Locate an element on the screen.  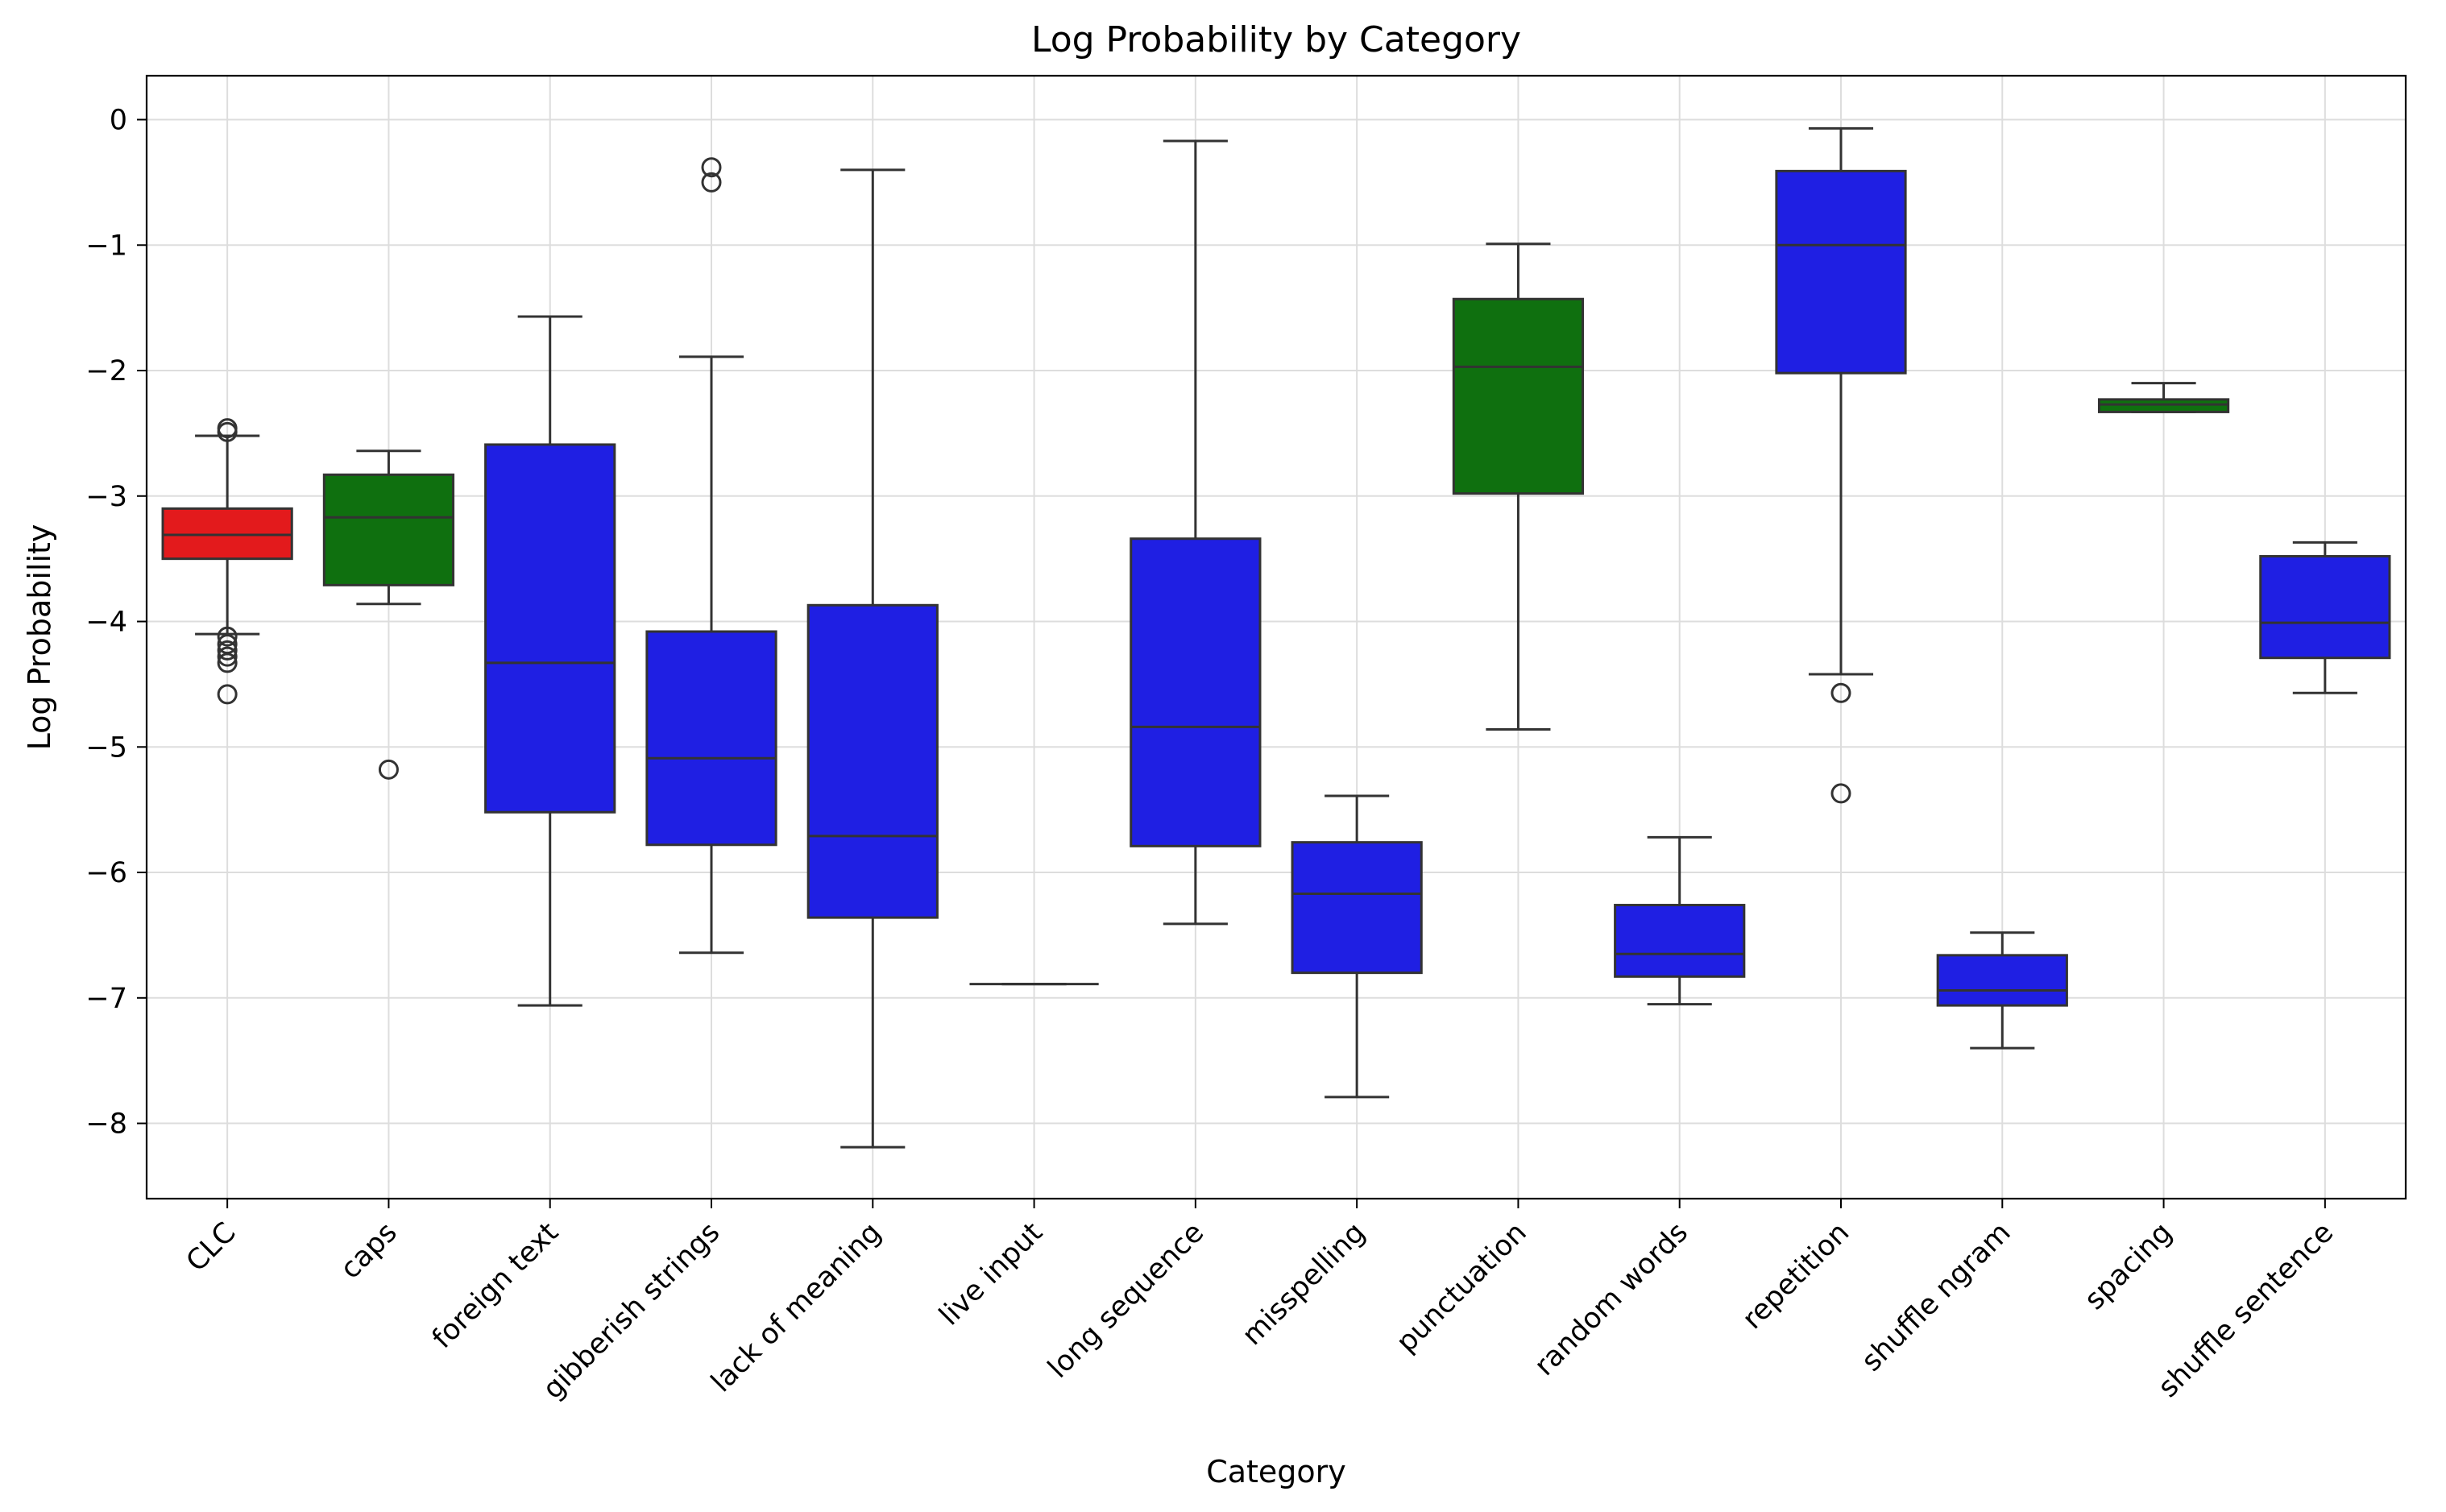
box-repetition is located at coordinates (1841, 465).